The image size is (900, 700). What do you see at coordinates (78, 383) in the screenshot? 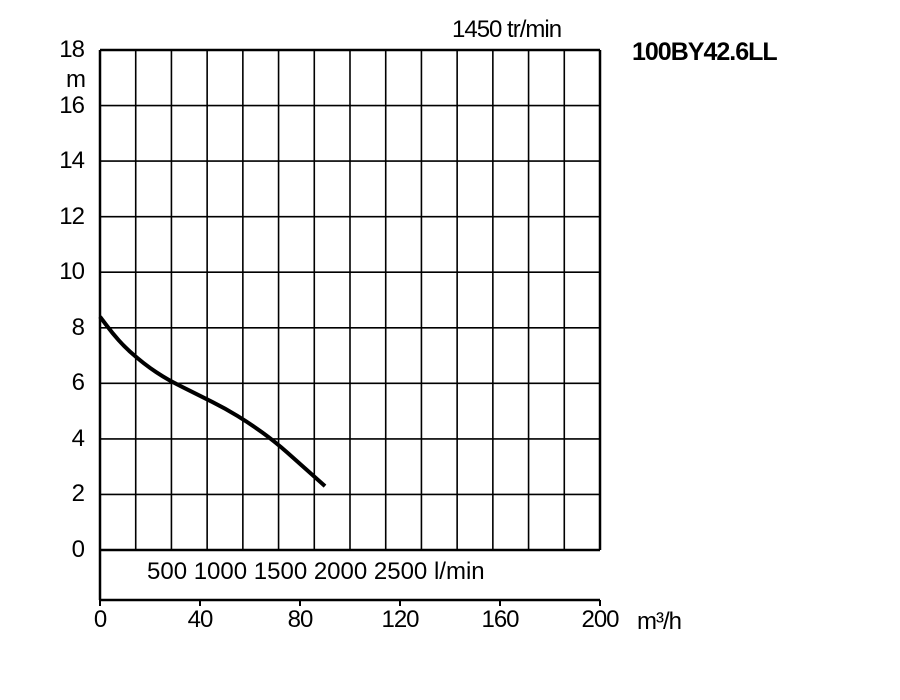
I see `y-tick-label: 6` at bounding box center [78, 383].